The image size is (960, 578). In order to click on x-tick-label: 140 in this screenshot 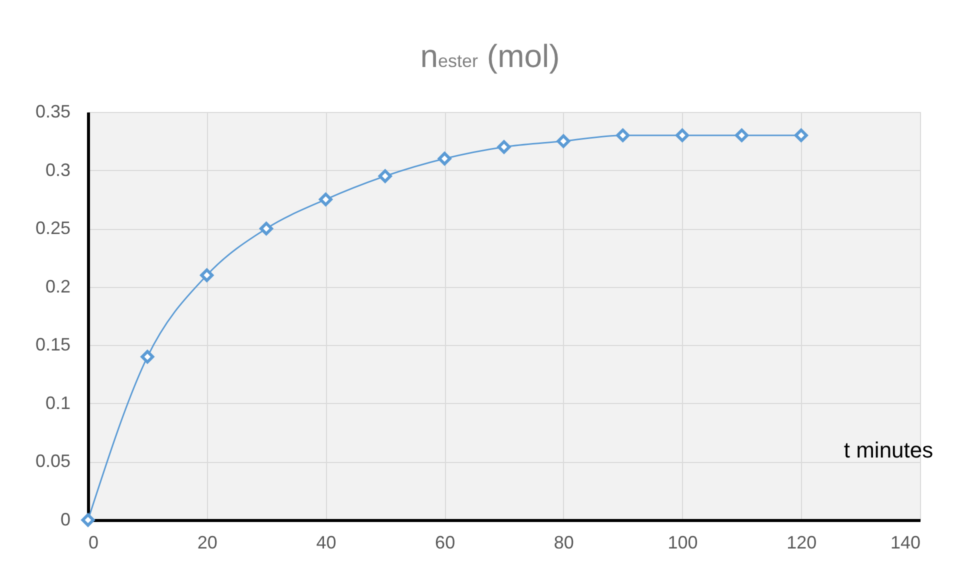, I will do `click(905, 542)`.